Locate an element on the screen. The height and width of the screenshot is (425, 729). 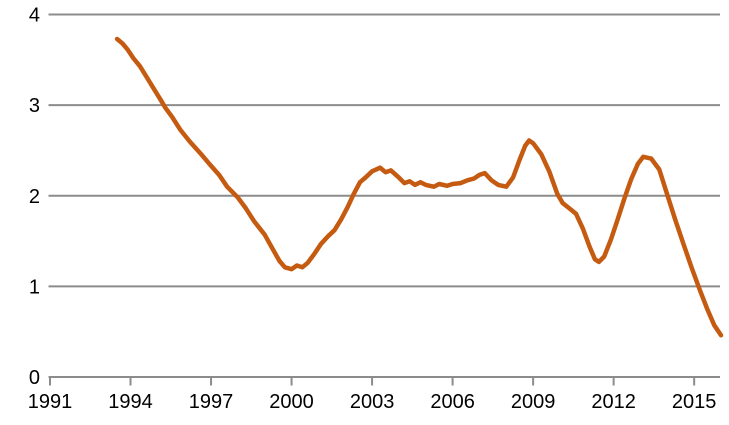
x-axis-label: 2000 is located at coordinates (291, 402).